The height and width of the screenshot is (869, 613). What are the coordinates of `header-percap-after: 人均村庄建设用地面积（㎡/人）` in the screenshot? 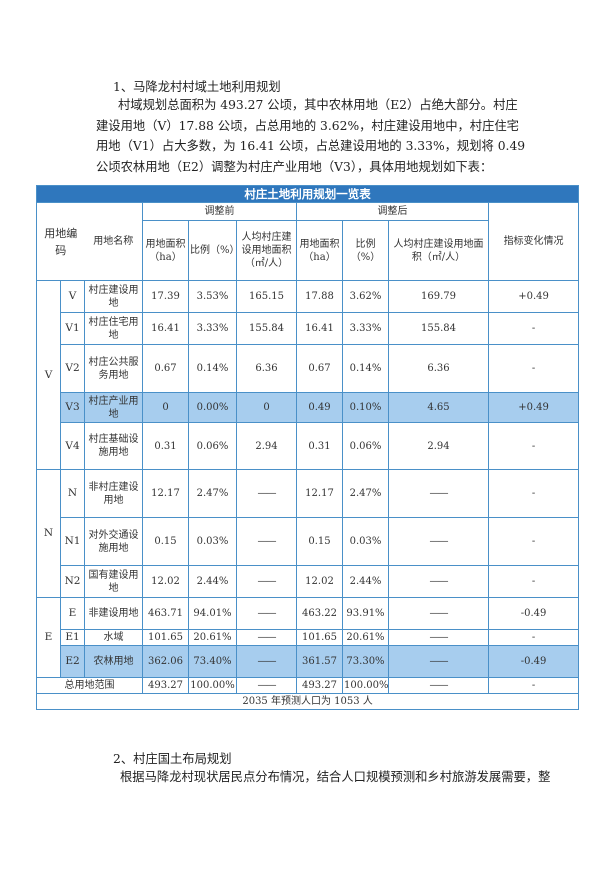 It's located at (438, 250).